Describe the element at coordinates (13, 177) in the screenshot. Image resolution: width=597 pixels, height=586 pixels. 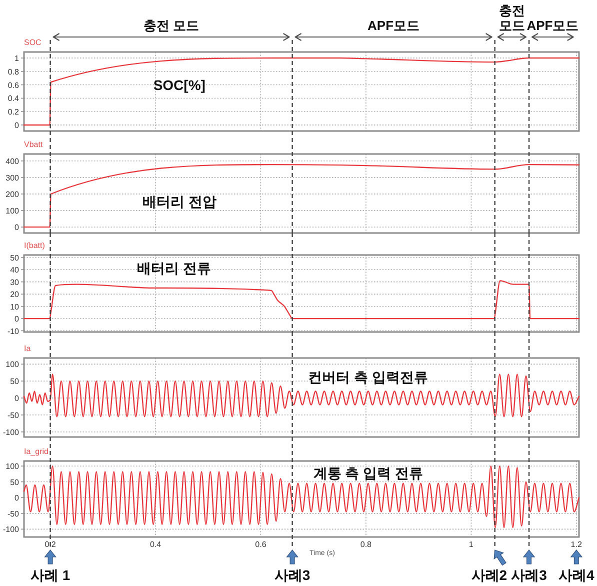
I see `y-tick-label: 300` at that location.